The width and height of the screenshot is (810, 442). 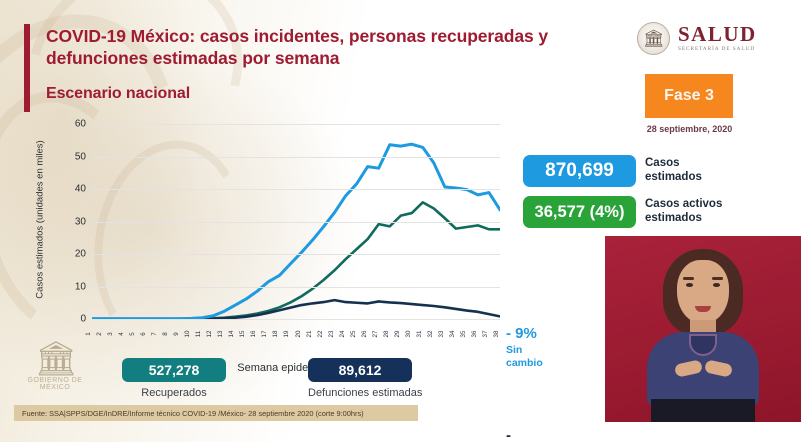 I want to click on x-axis-tick-label: 1, so click(x=88, y=334).